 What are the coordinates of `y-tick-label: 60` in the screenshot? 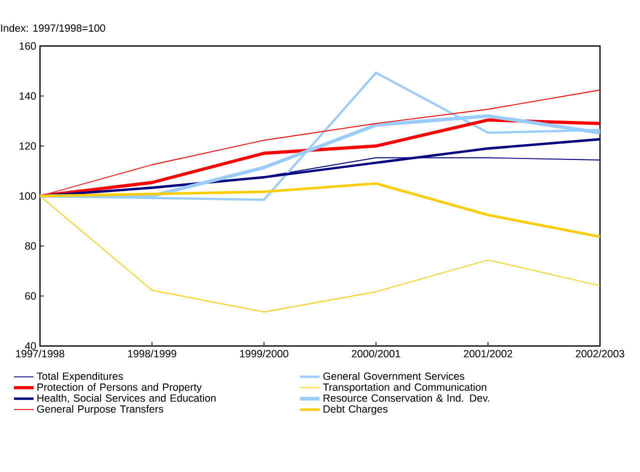 It's located at (30, 296).